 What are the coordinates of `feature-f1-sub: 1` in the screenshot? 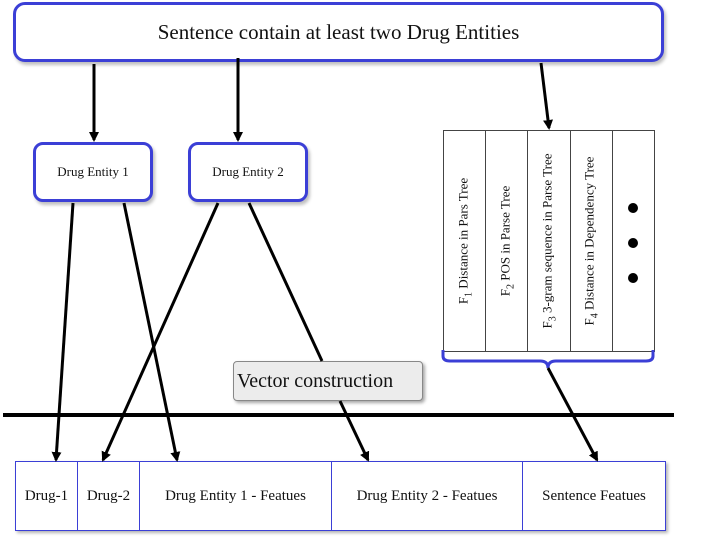 It's located at (468, 294).